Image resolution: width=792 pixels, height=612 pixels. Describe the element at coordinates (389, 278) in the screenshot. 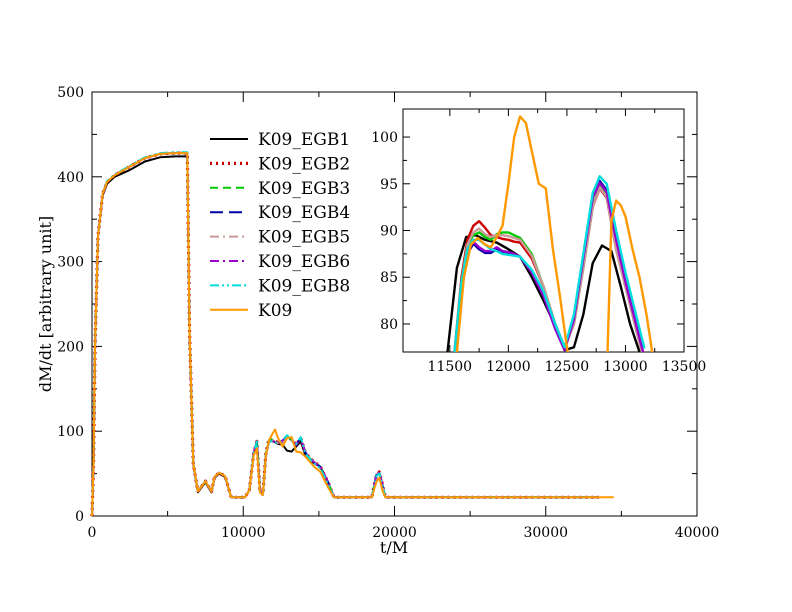

I see `inset-y-tick-label: 85` at that location.